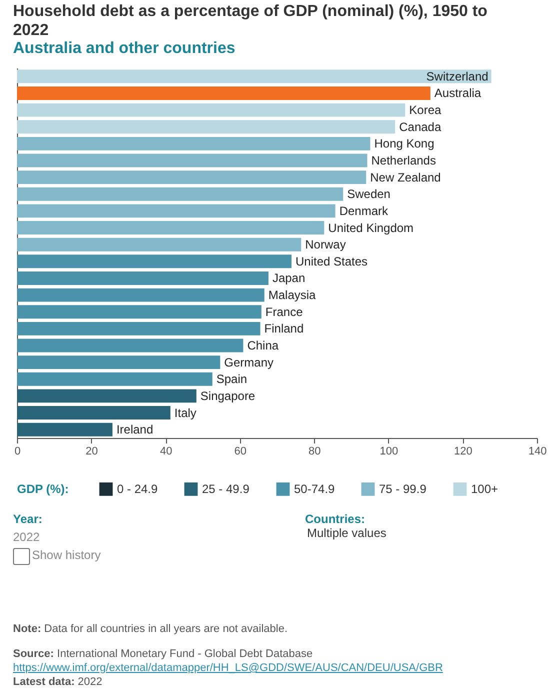  What do you see at coordinates (537, 452) in the screenshot?
I see `x-tick-label: 140` at bounding box center [537, 452].